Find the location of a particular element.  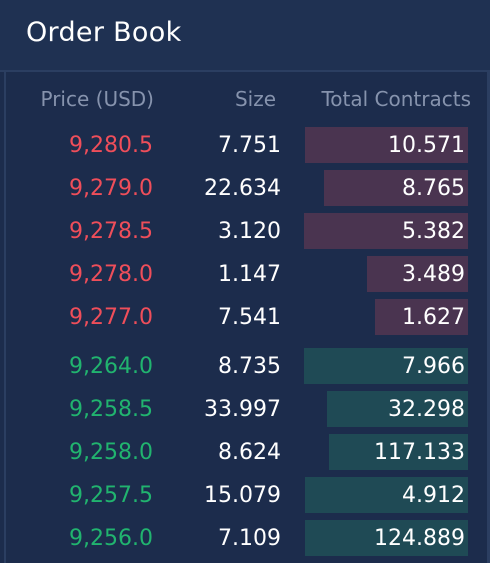

column-header-price: Price (USD) is located at coordinates (97, 99).